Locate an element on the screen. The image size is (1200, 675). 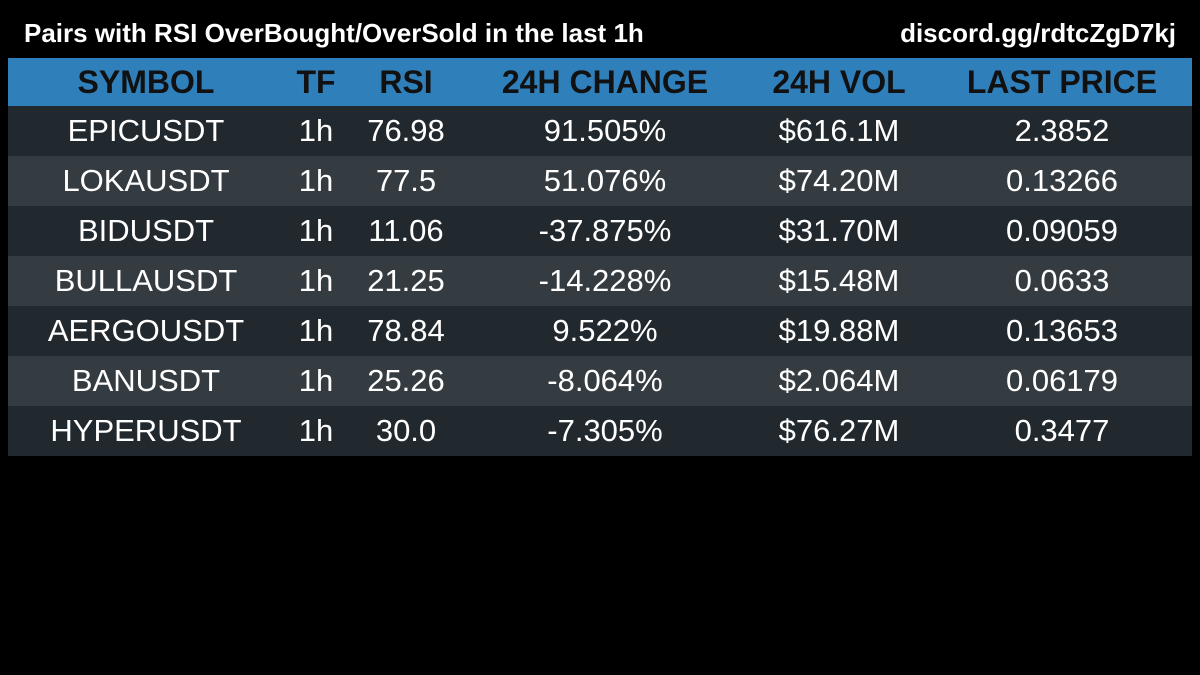
cell-last-price: 0.3477 is located at coordinates (1062, 430).